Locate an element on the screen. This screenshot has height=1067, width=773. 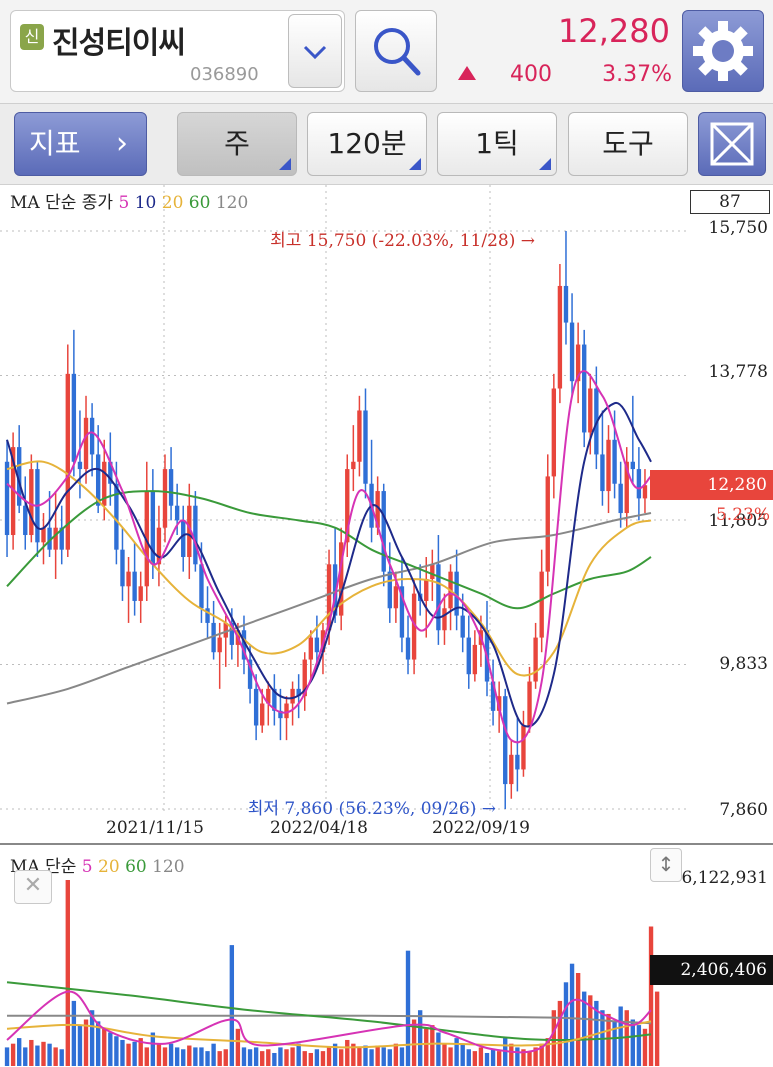
current-price-tag: 12,280 is located at coordinates (711, 485).